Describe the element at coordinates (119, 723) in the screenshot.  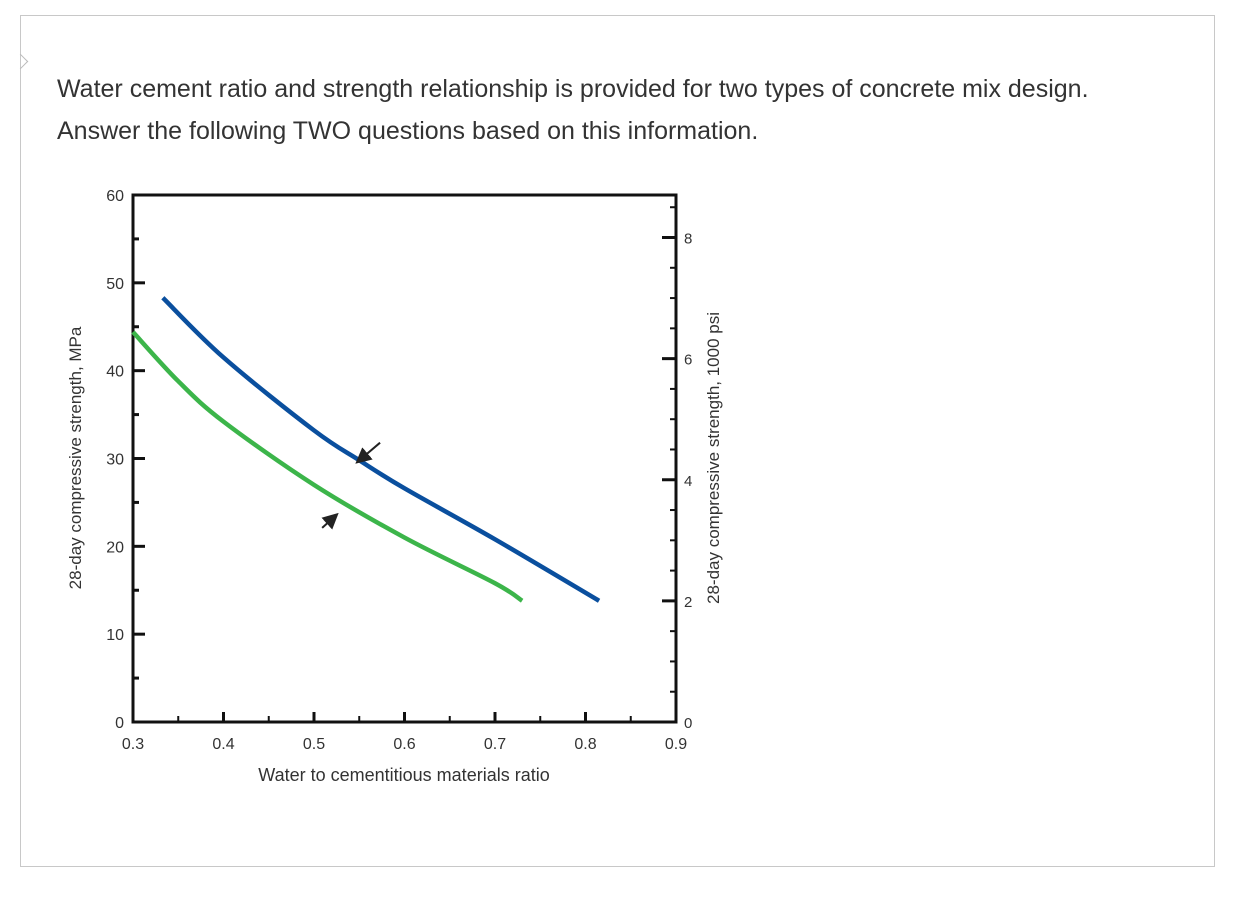
I see `y-tick-label: 0` at that location.